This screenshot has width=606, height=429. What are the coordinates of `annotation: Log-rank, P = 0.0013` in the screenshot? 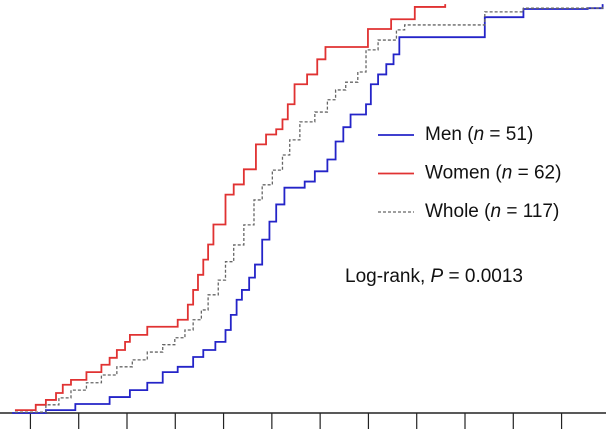 It's located at (434, 276).